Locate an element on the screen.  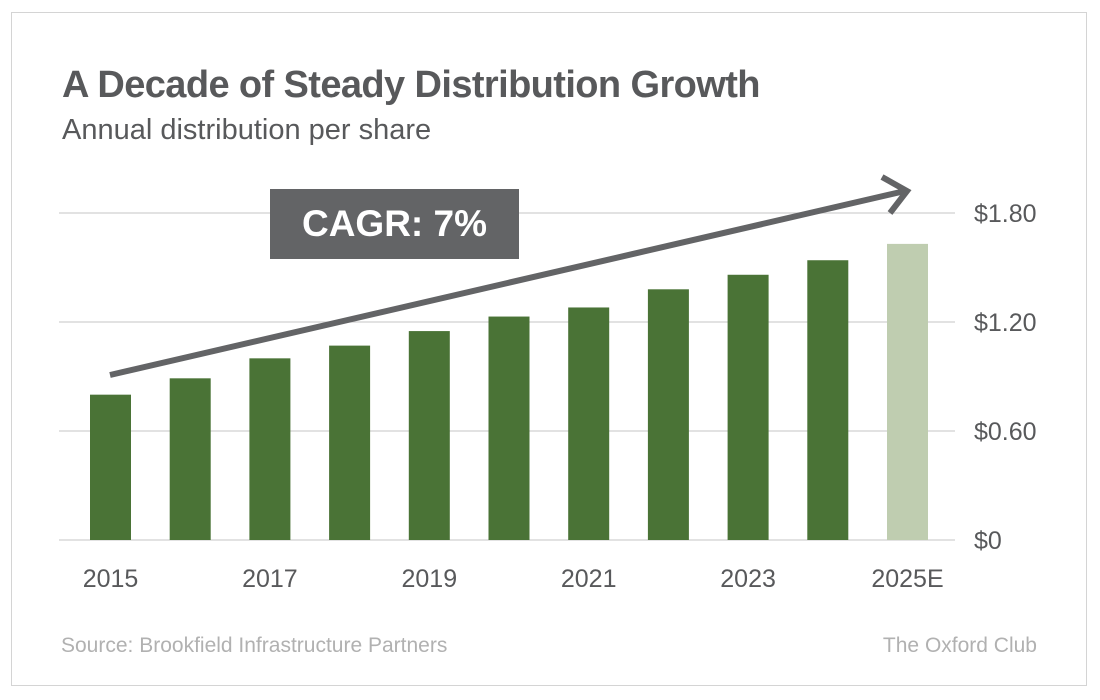
brand-label: The Oxford Club is located at coordinates (959, 645).